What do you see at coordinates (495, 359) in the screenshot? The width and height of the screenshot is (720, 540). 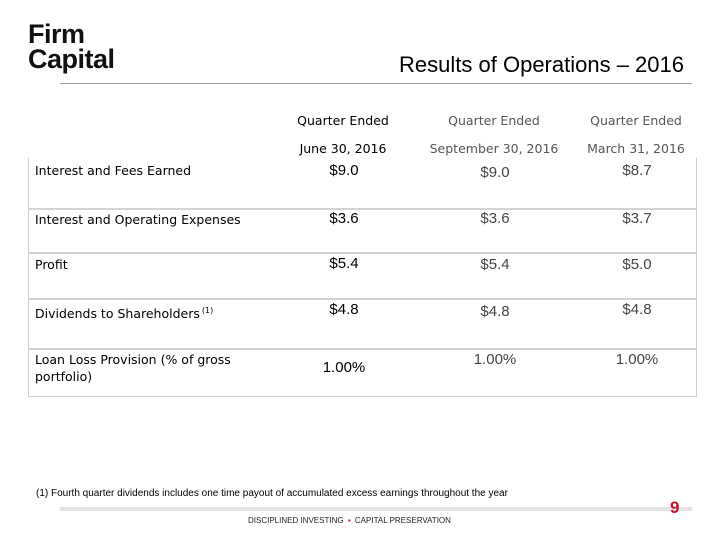 I see `row-value-september: 1.00%` at bounding box center [495, 359].